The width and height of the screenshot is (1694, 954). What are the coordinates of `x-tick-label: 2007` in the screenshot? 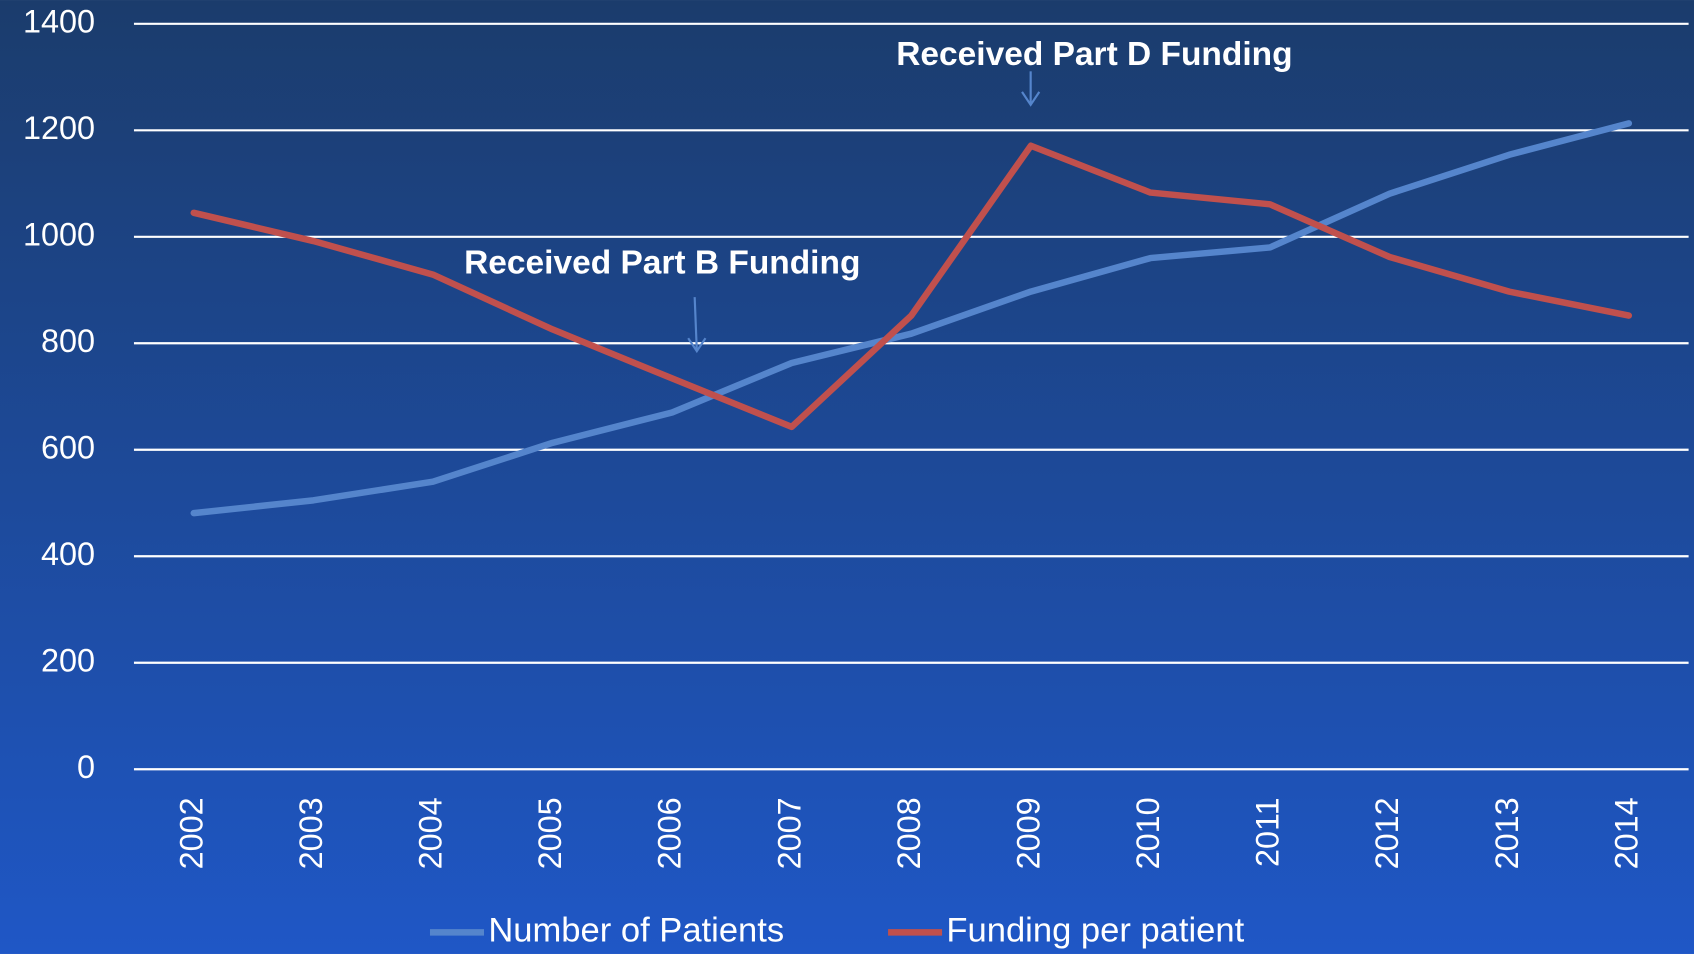 It's located at (789, 833).